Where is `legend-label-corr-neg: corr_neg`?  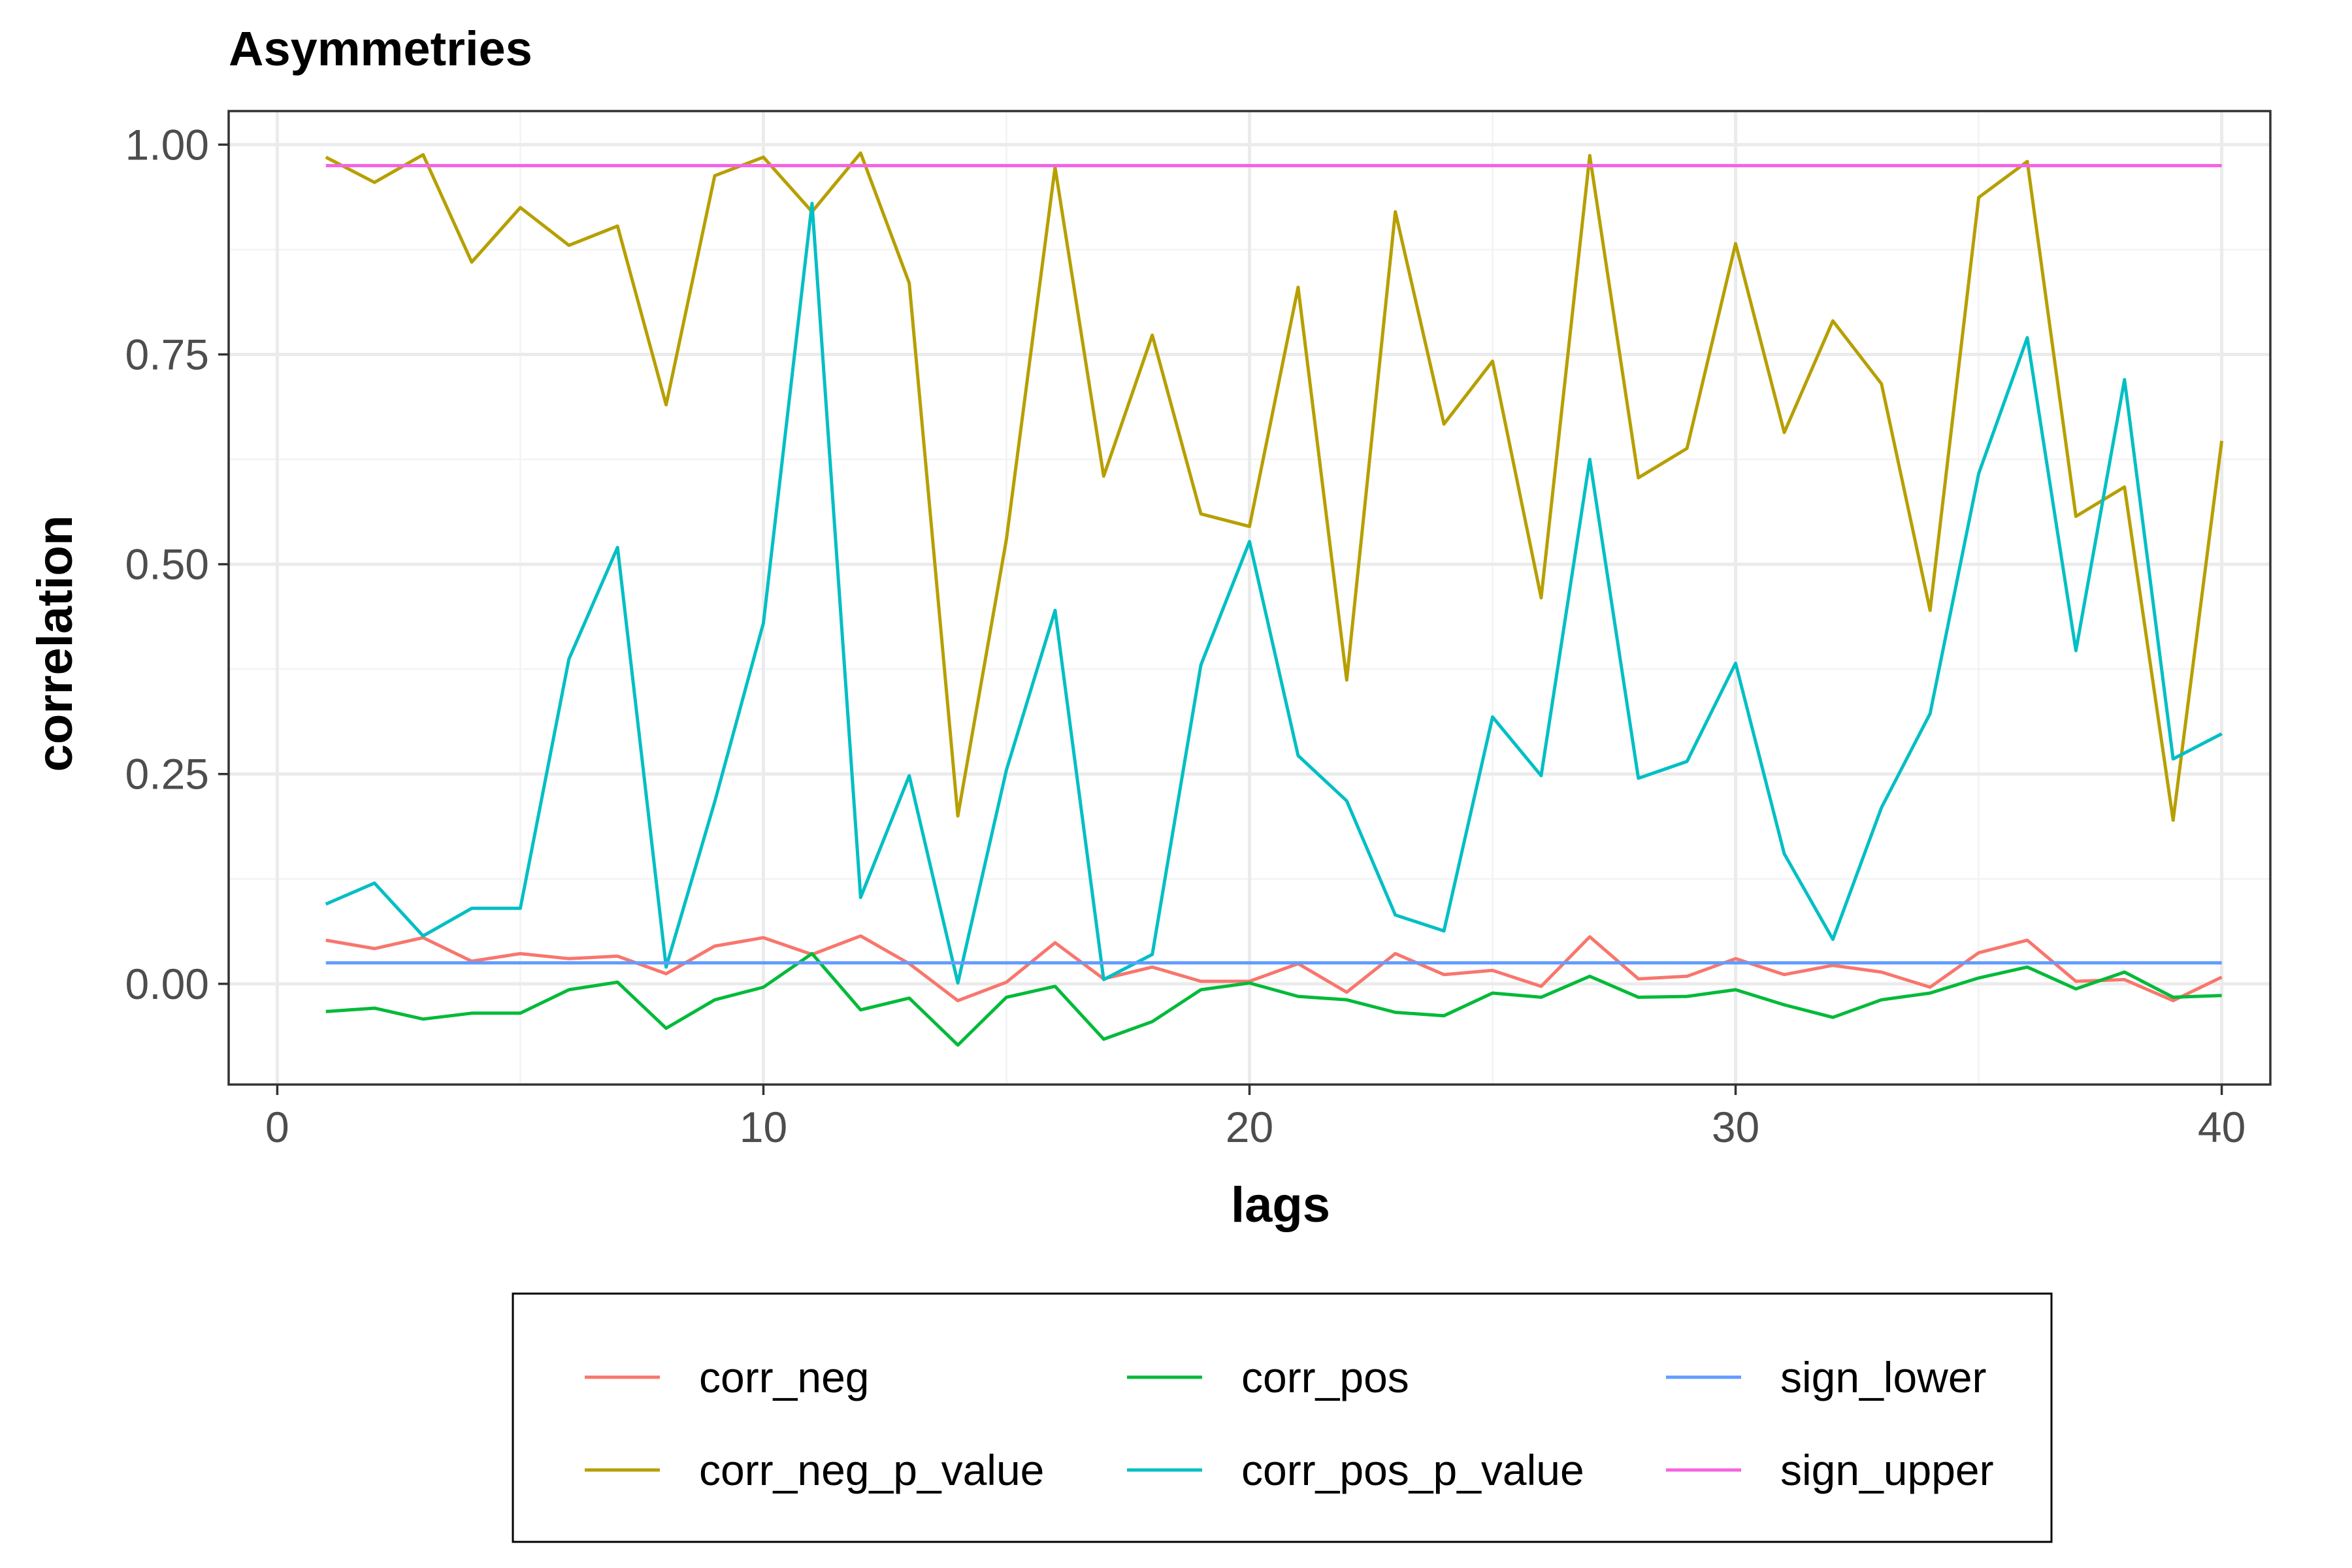 legend-label-corr-neg: corr_neg is located at coordinates (784, 1377).